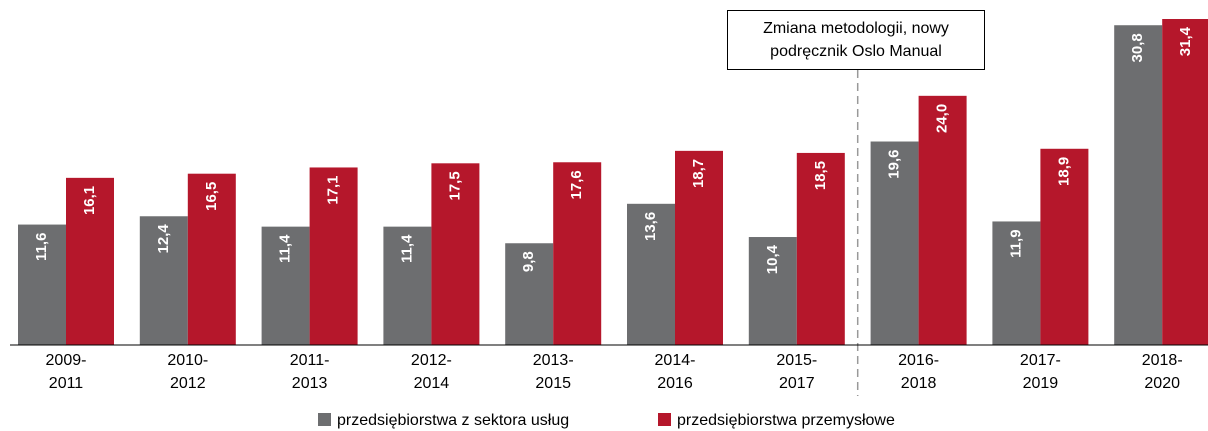 The height and width of the screenshot is (431, 1208). I want to click on value-label: 13,6, so click(650, 226).